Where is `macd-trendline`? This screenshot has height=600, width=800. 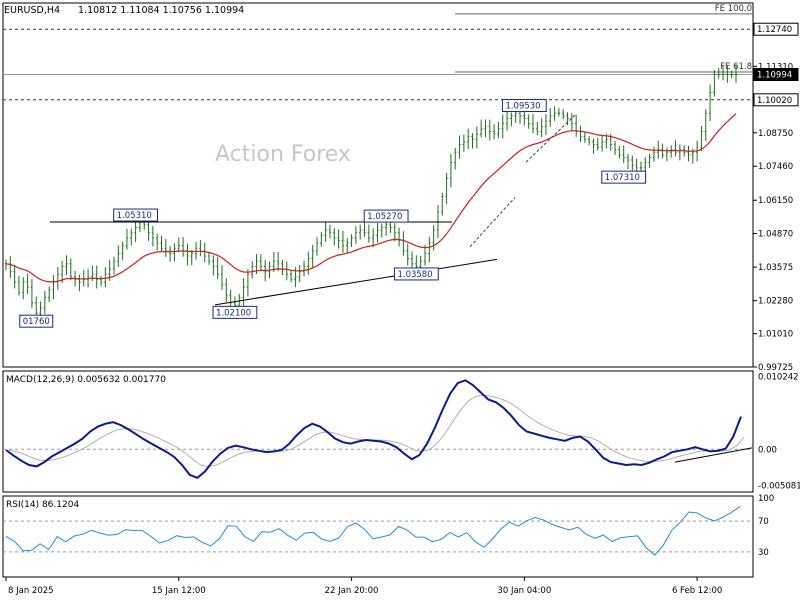 macd-trendline is located at coordinates (713, 455).